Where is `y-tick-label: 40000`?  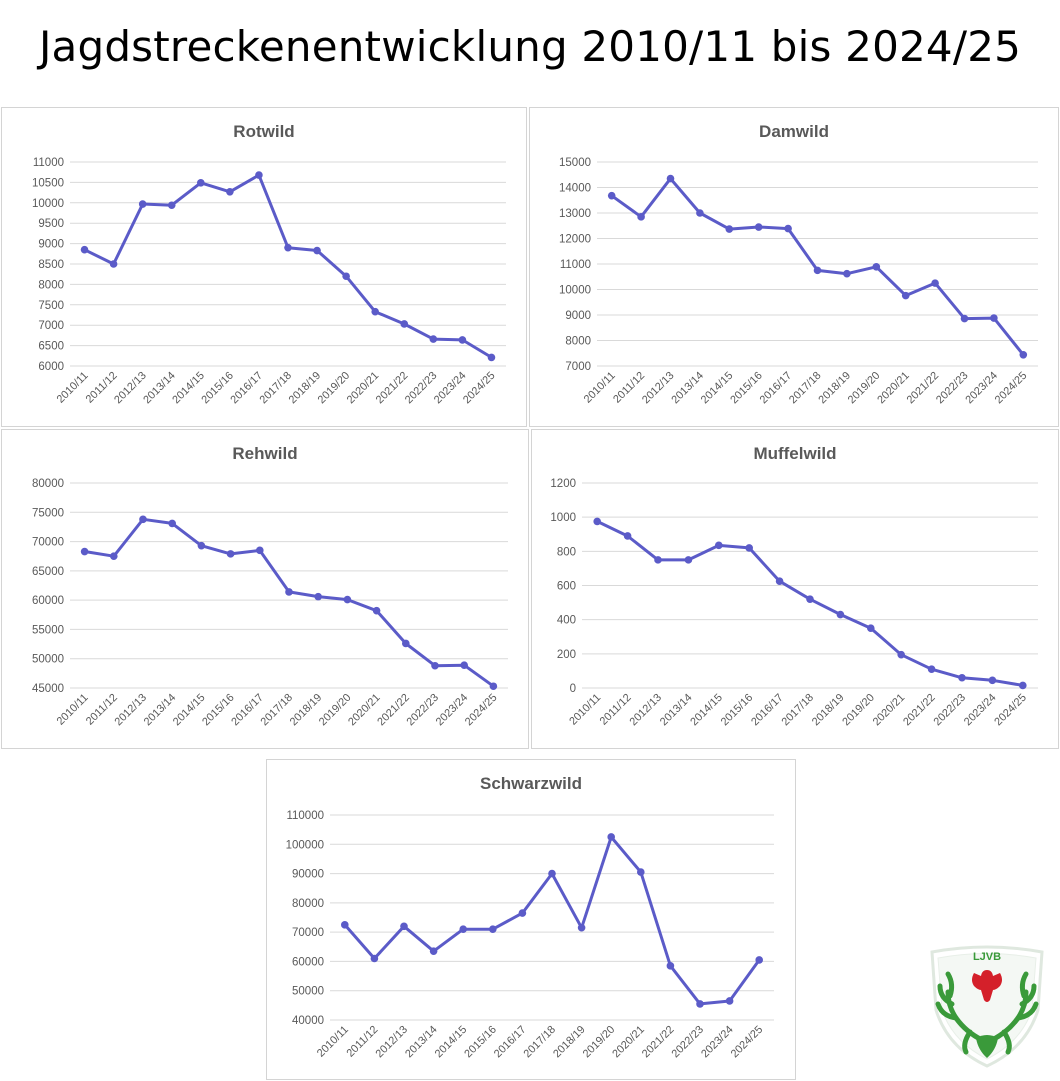 y-tick-label: 40000 is located at coordinates (308, 1021).